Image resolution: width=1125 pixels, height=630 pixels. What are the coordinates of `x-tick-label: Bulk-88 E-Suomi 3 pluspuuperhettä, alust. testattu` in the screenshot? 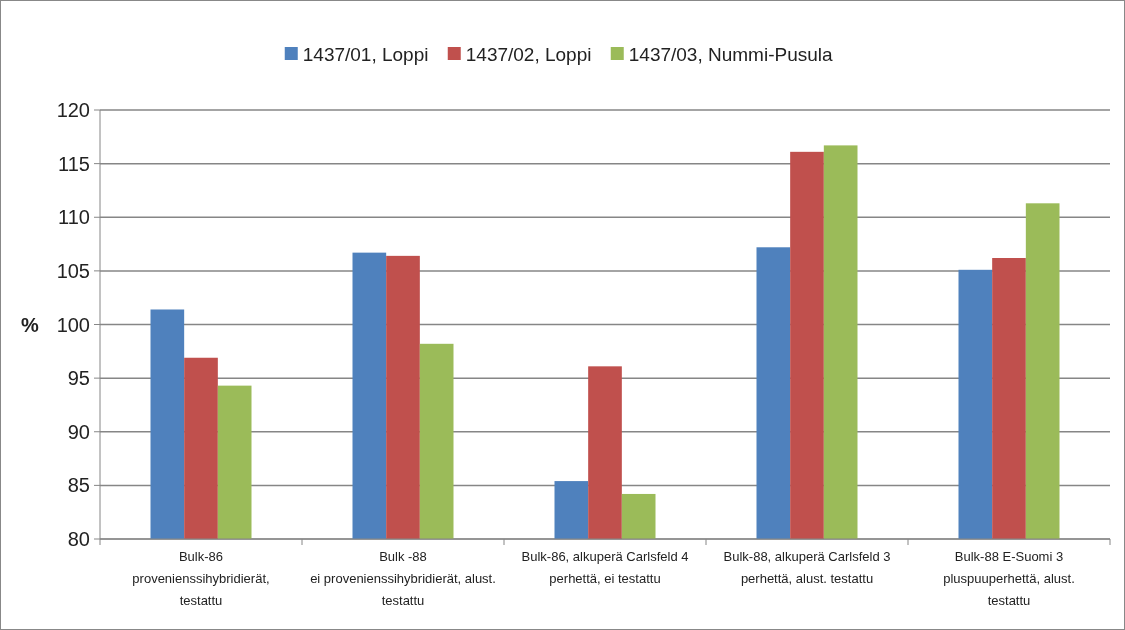 It's located at (1009, 578).